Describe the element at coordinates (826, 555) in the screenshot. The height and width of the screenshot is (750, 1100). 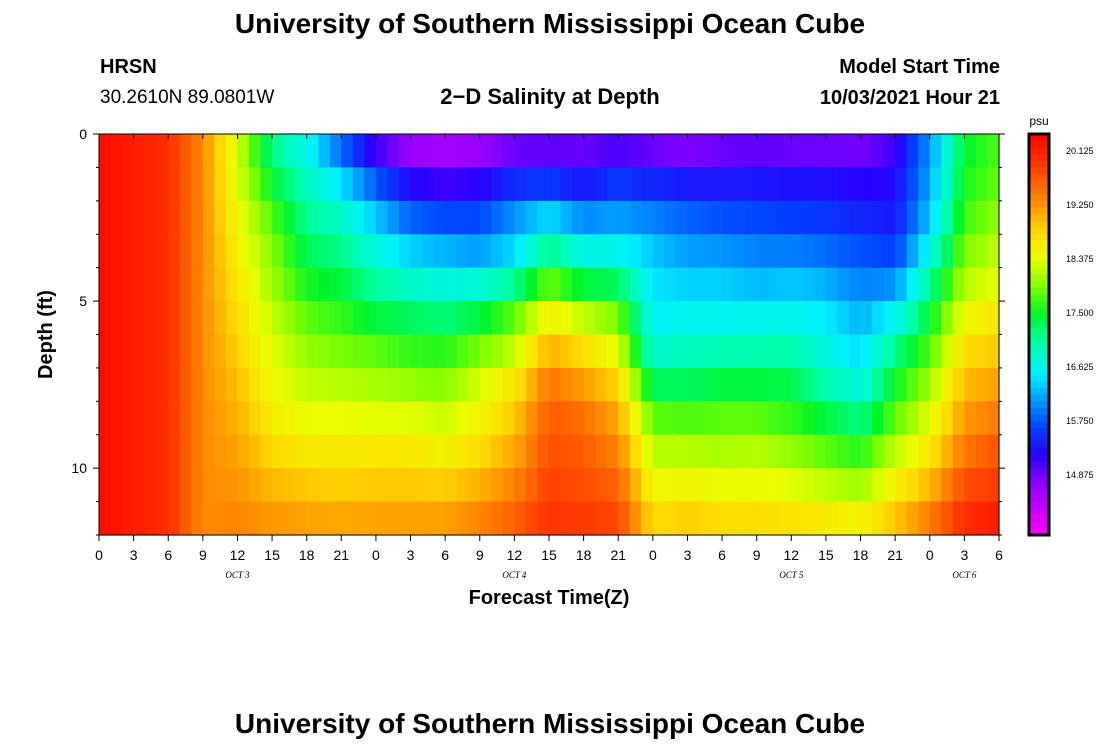
I see `x-tick-label: 15` at that location.